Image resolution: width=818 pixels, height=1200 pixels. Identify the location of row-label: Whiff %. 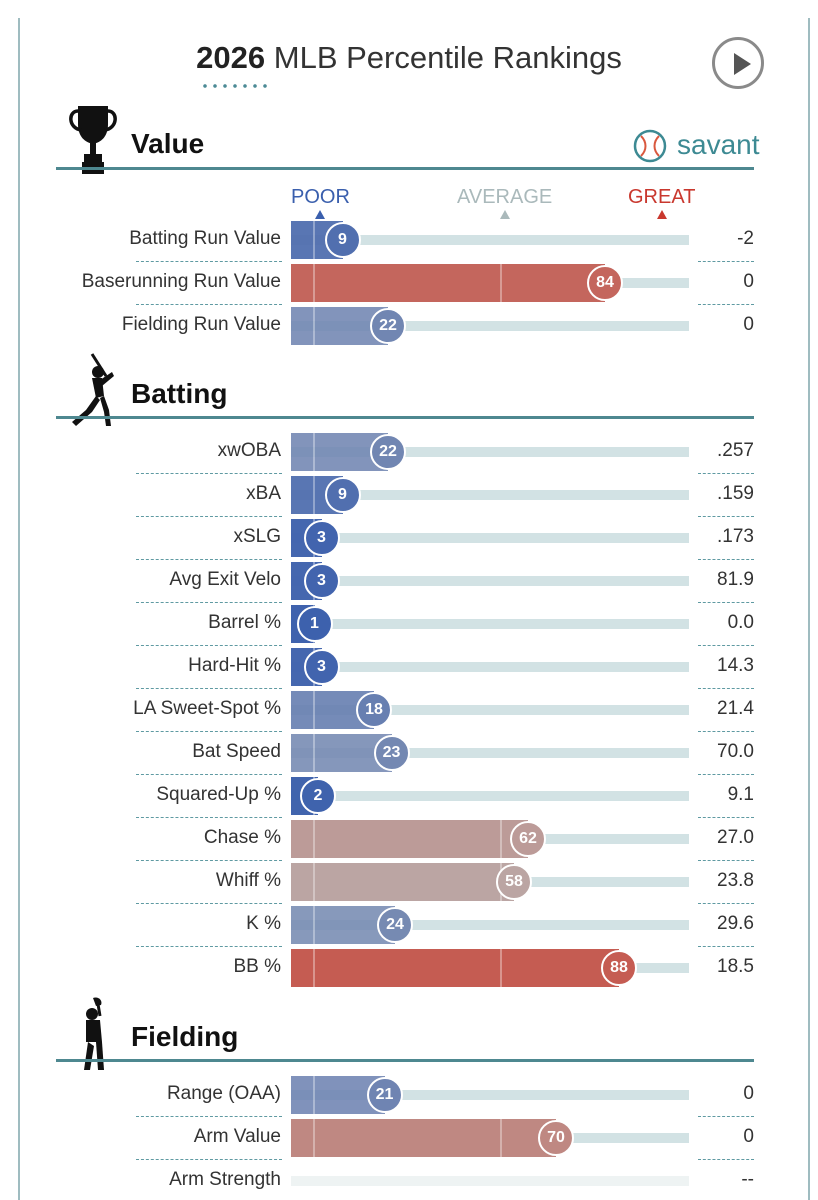
(248, 880).